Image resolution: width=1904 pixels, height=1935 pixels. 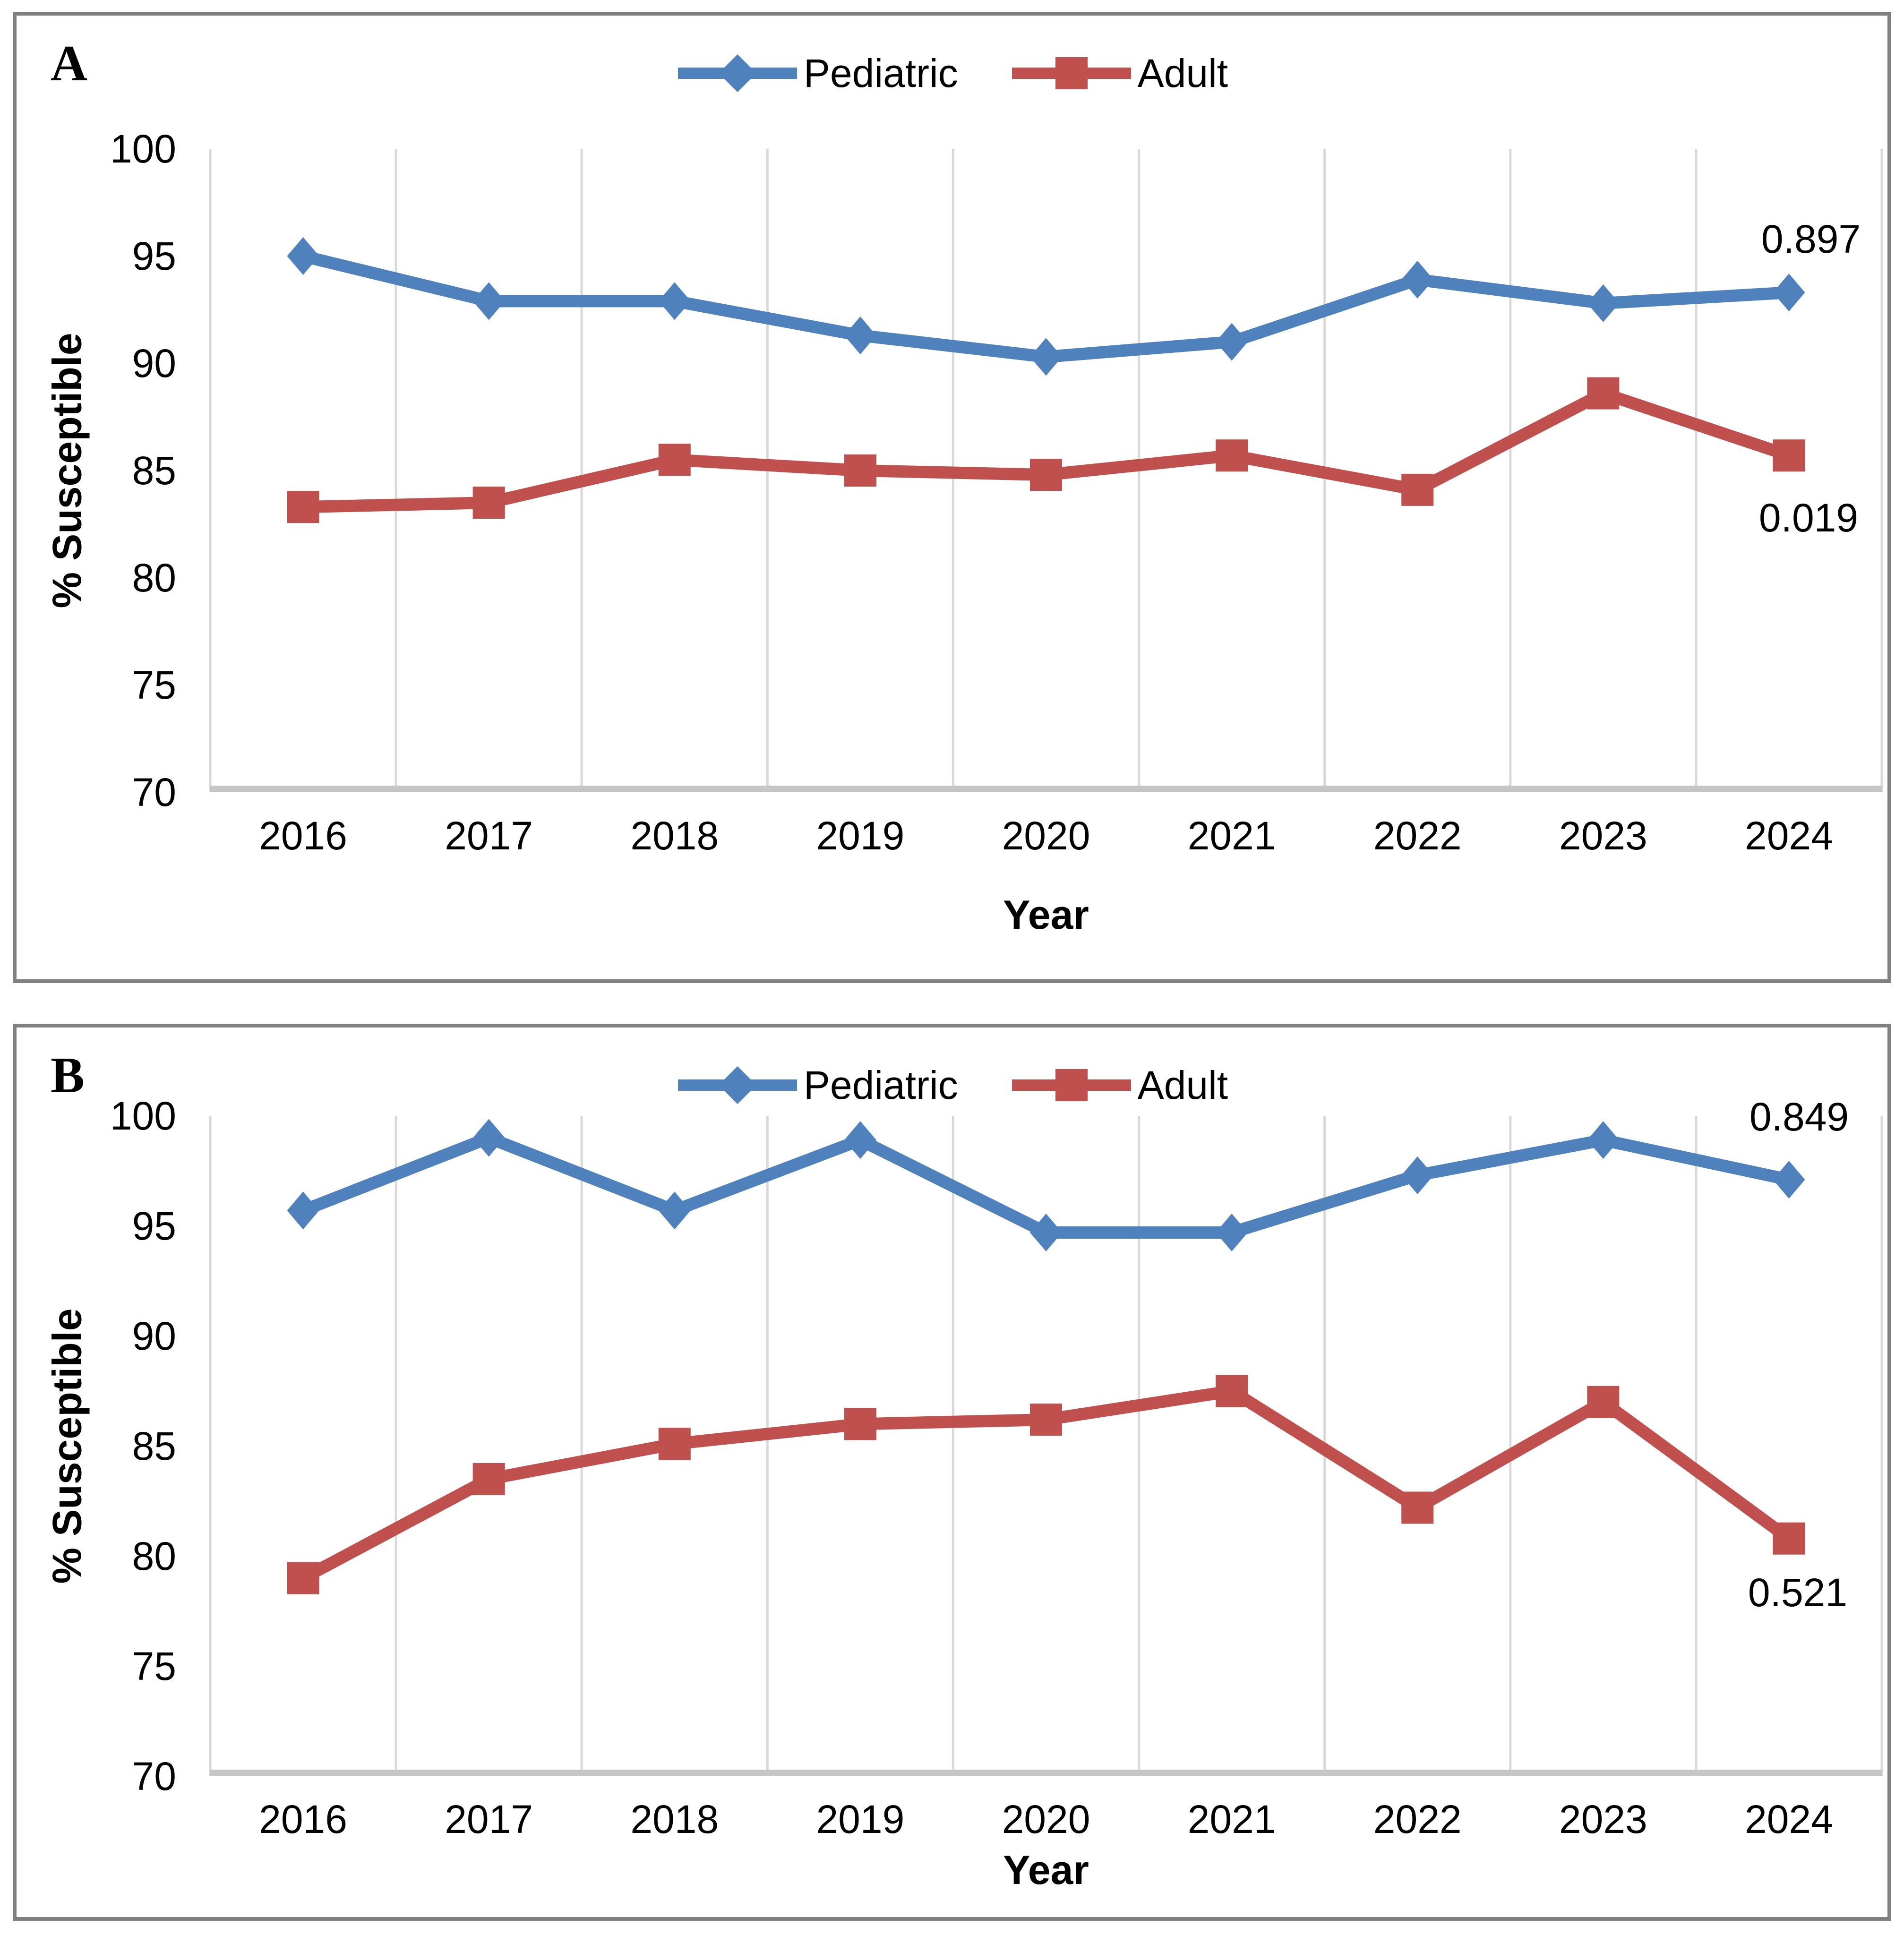 I want to click on p-value-adult: 0.019, so click(x=1808, y=518).